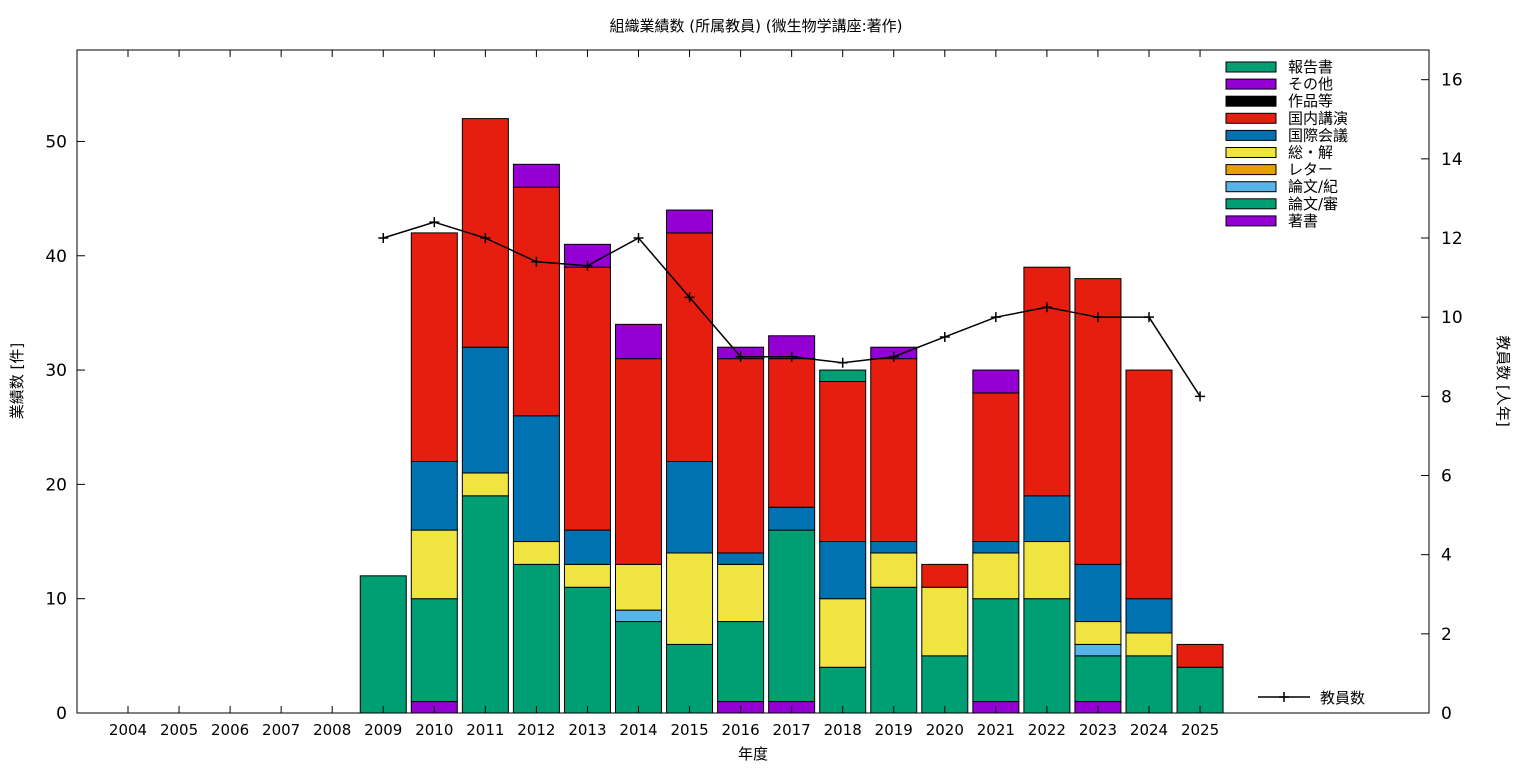  What do you see at coordinates (536, 730) in the screenshot?
I see `x-tick-label: 2012` at bounding box center [536, 730].